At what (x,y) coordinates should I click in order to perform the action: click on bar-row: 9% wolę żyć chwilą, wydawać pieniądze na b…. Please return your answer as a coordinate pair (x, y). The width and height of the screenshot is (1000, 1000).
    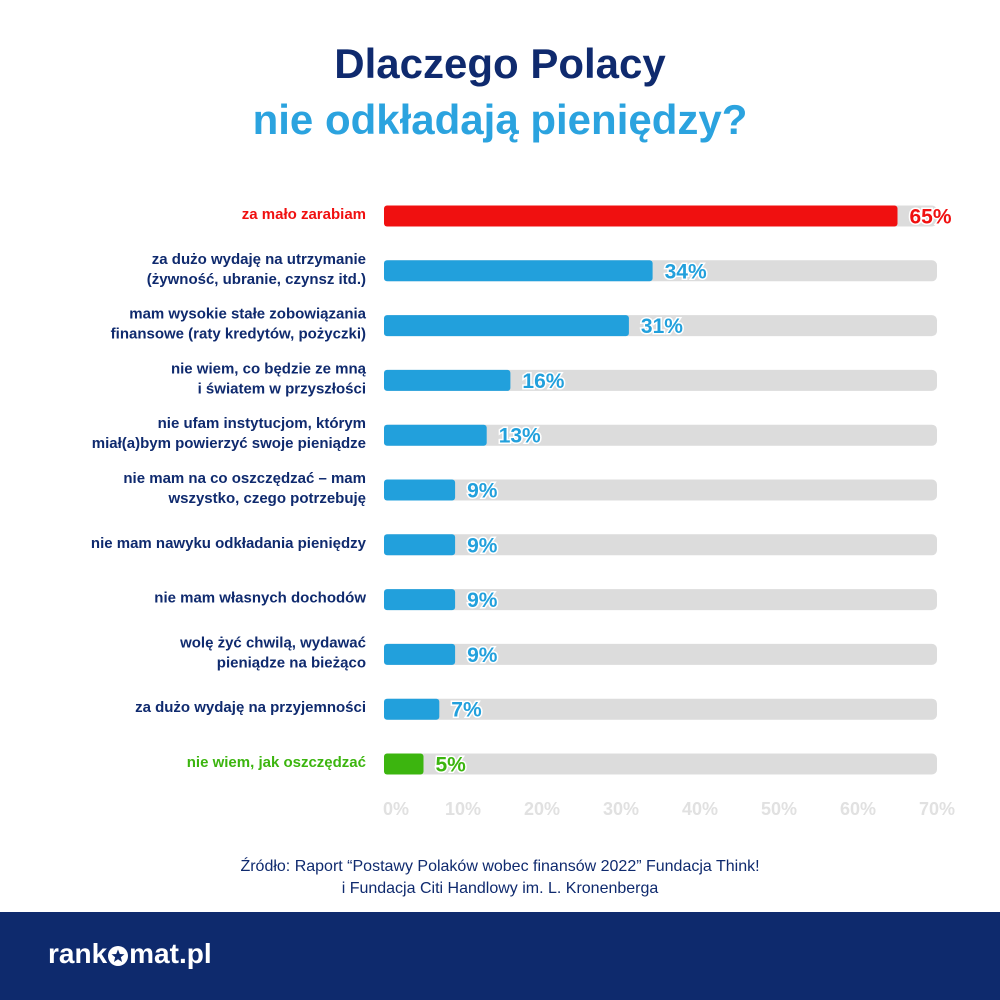
    Looking at the image, I should click on (558, 652).